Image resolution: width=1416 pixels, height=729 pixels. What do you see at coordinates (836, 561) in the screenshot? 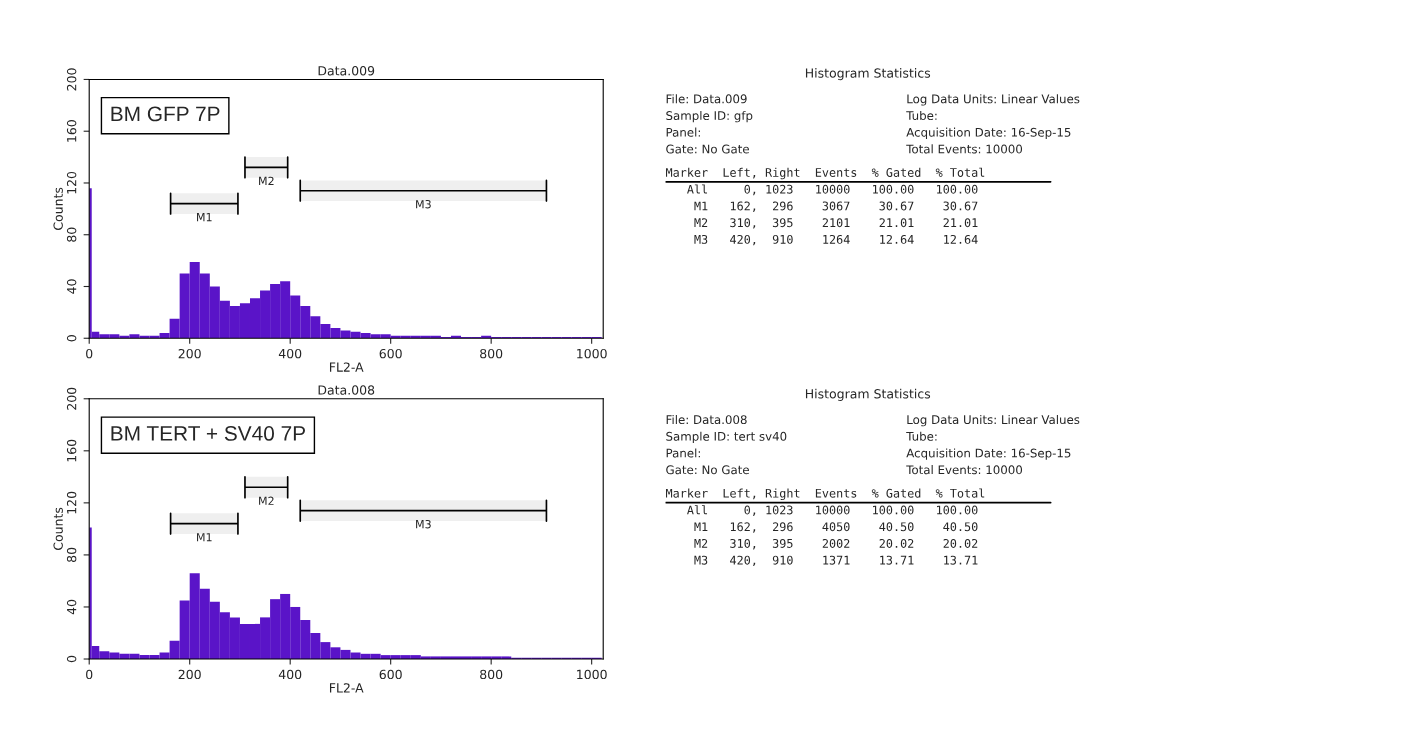
I see `text: M3 420, 910 1371 13.71 13.71` at bounding box center [836, 561].